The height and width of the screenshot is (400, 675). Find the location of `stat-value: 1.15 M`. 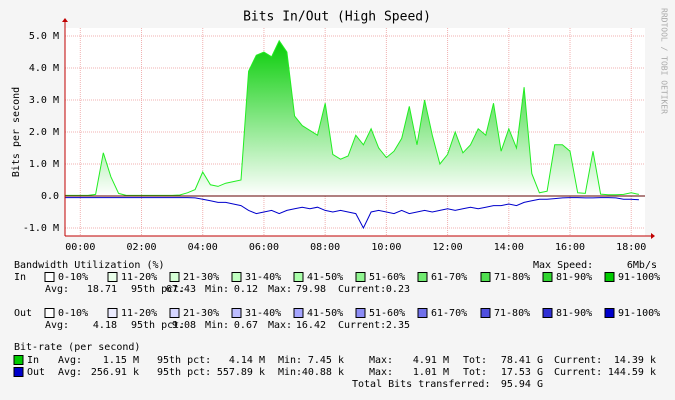

stat-value: 1.15 M is located at coordinates (121, 360).